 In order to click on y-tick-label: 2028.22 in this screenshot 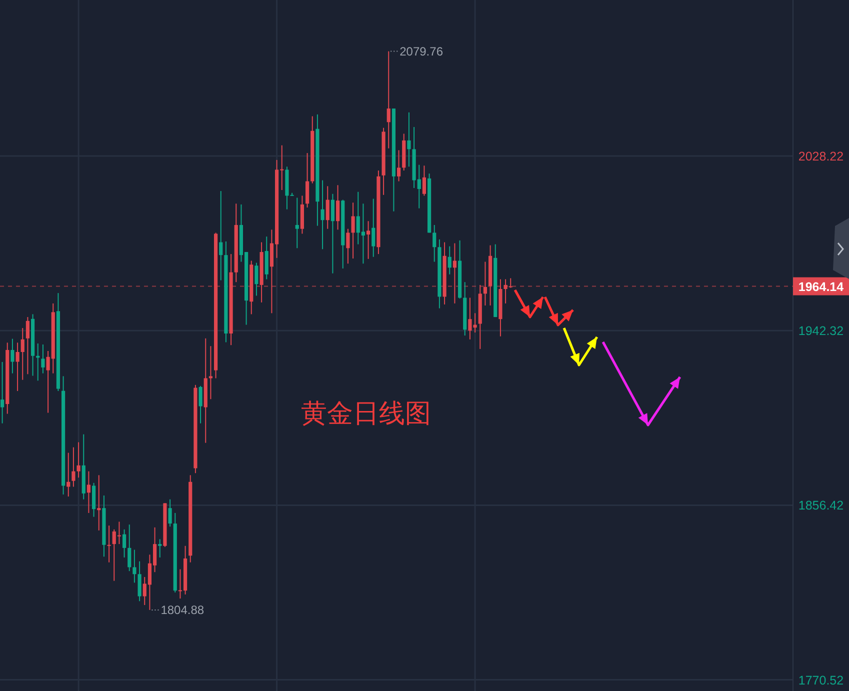, I will do `click(821, 157)`.